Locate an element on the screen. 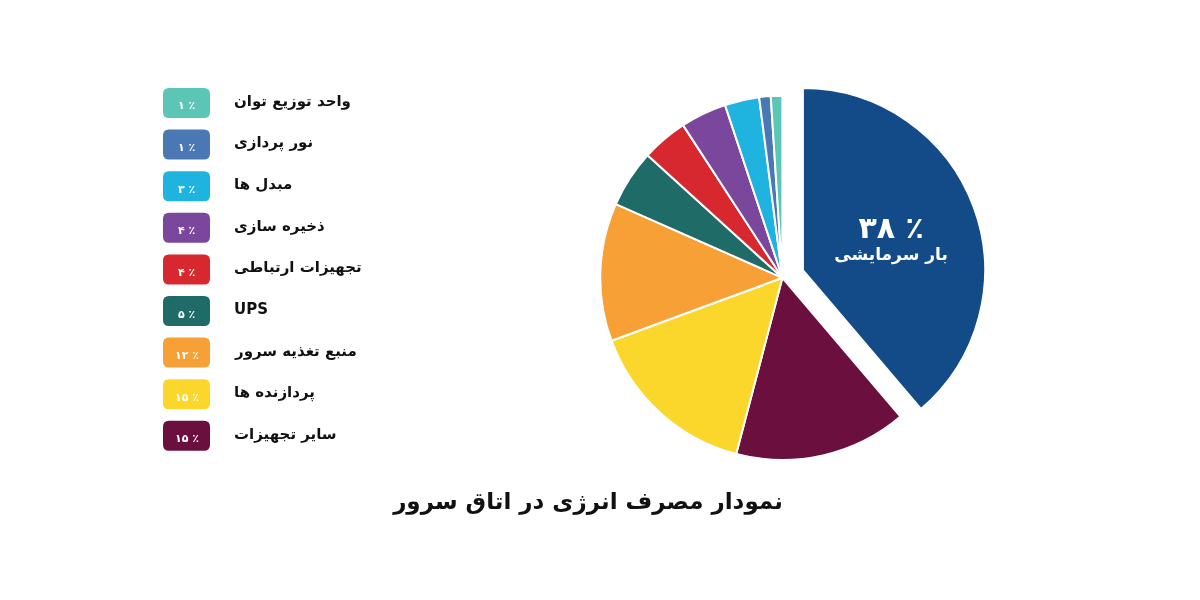  legend-label: نور پردازی is located at coordinates (274, 142).